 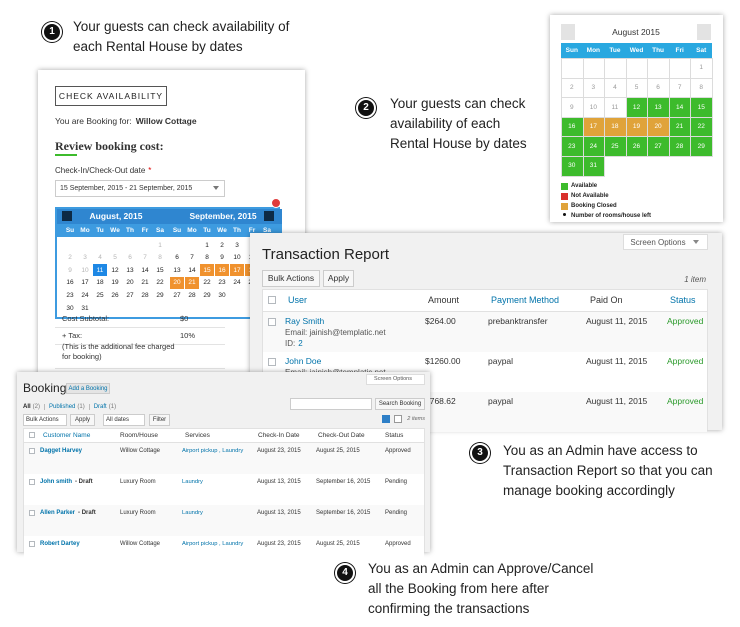 I want to click on prev-month-button, so click(x=568, y=32).